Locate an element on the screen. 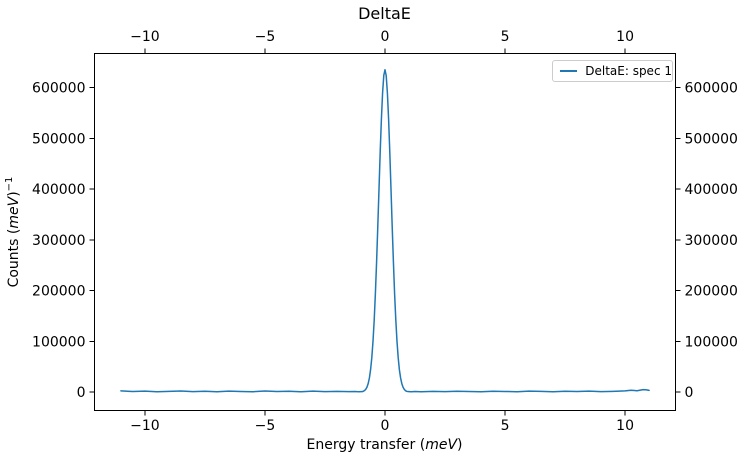 The height and width of the screenshot is (460, 749). y-tick-label: 500000 is located at coordinates (58, 139).